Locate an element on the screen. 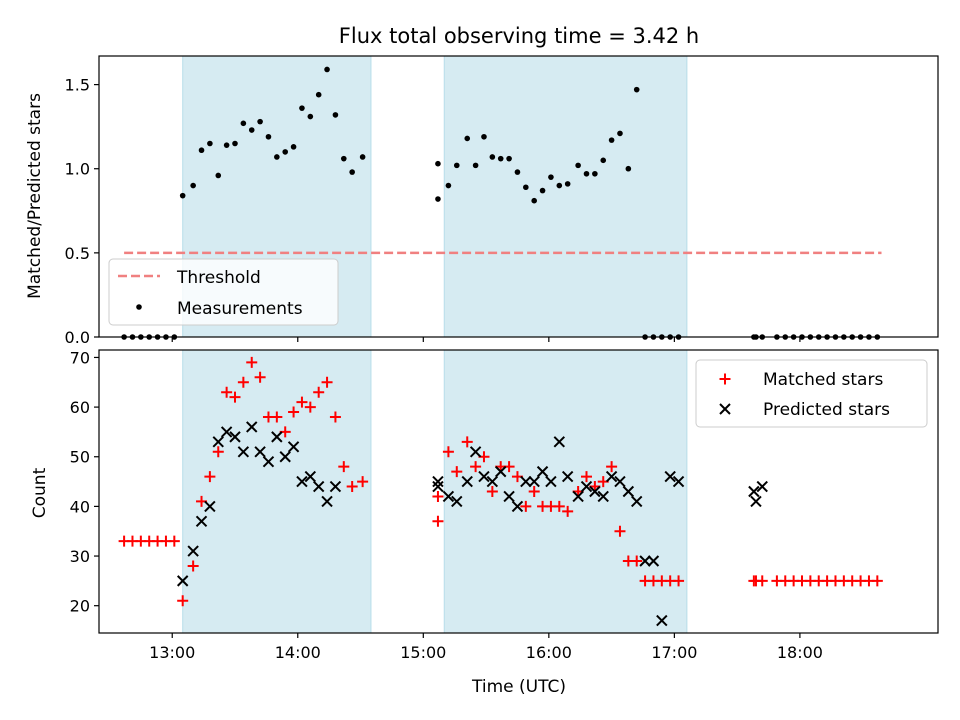  y-tick-label: 0.0 is located at coordinates (77, 337).